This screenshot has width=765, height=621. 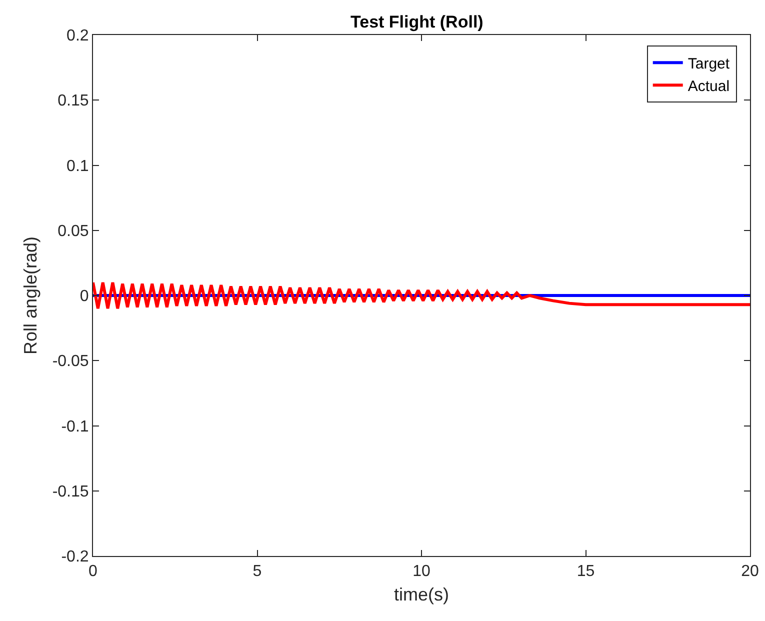 What do you see at coordinates (77, 166) in the screenshot?
I see `y-tick-label: 0.1` at bounding box center [77, 166].